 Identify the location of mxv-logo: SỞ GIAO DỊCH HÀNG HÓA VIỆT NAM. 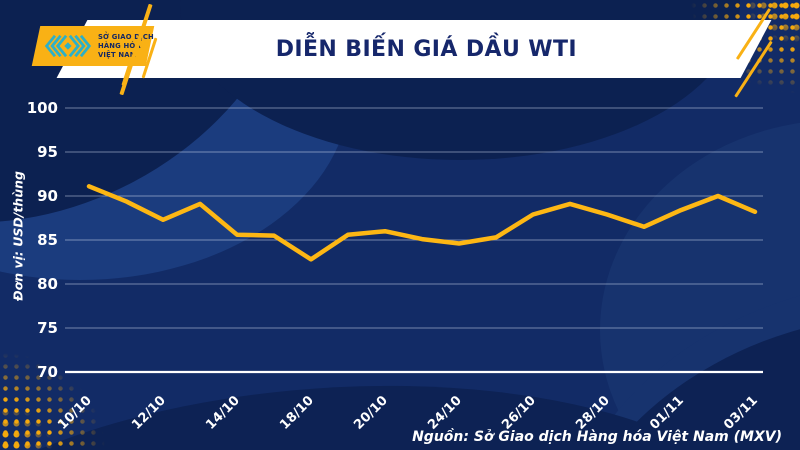
(93, 46).